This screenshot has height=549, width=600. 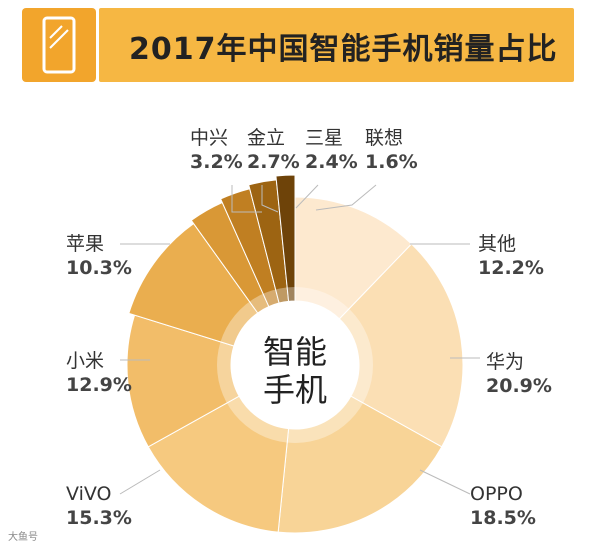 I want to click on slice-value: 15.3%, so click(x=99, y=518).